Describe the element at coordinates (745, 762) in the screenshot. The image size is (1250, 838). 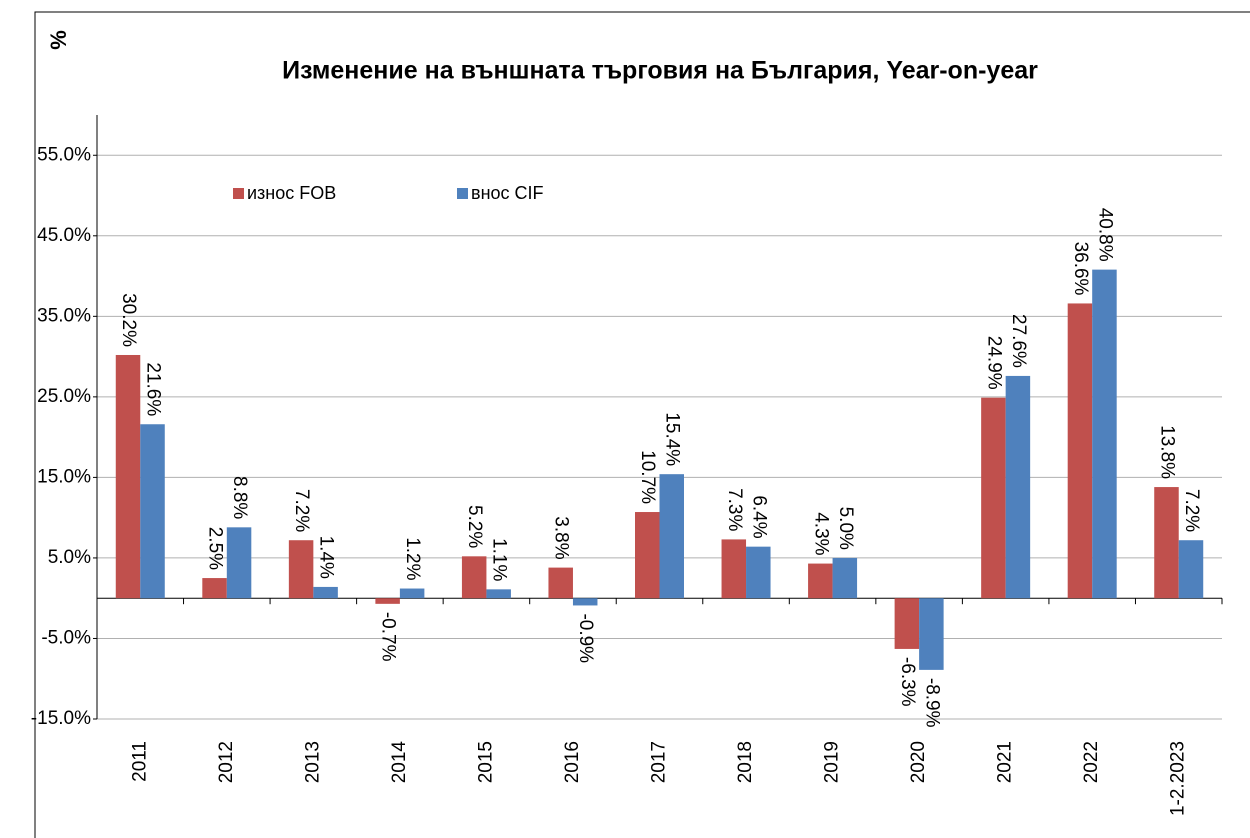
I see `x-tick-label: 2018` at that location.